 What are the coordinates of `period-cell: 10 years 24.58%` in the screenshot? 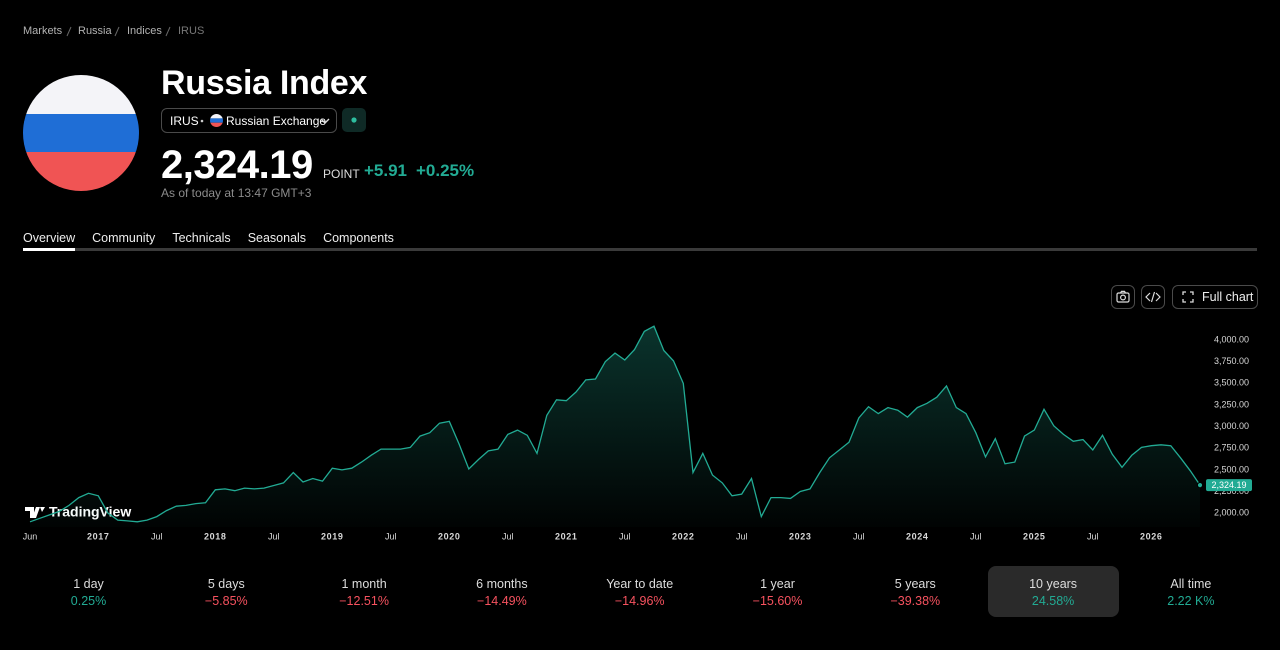 It's located at (1053, 591).